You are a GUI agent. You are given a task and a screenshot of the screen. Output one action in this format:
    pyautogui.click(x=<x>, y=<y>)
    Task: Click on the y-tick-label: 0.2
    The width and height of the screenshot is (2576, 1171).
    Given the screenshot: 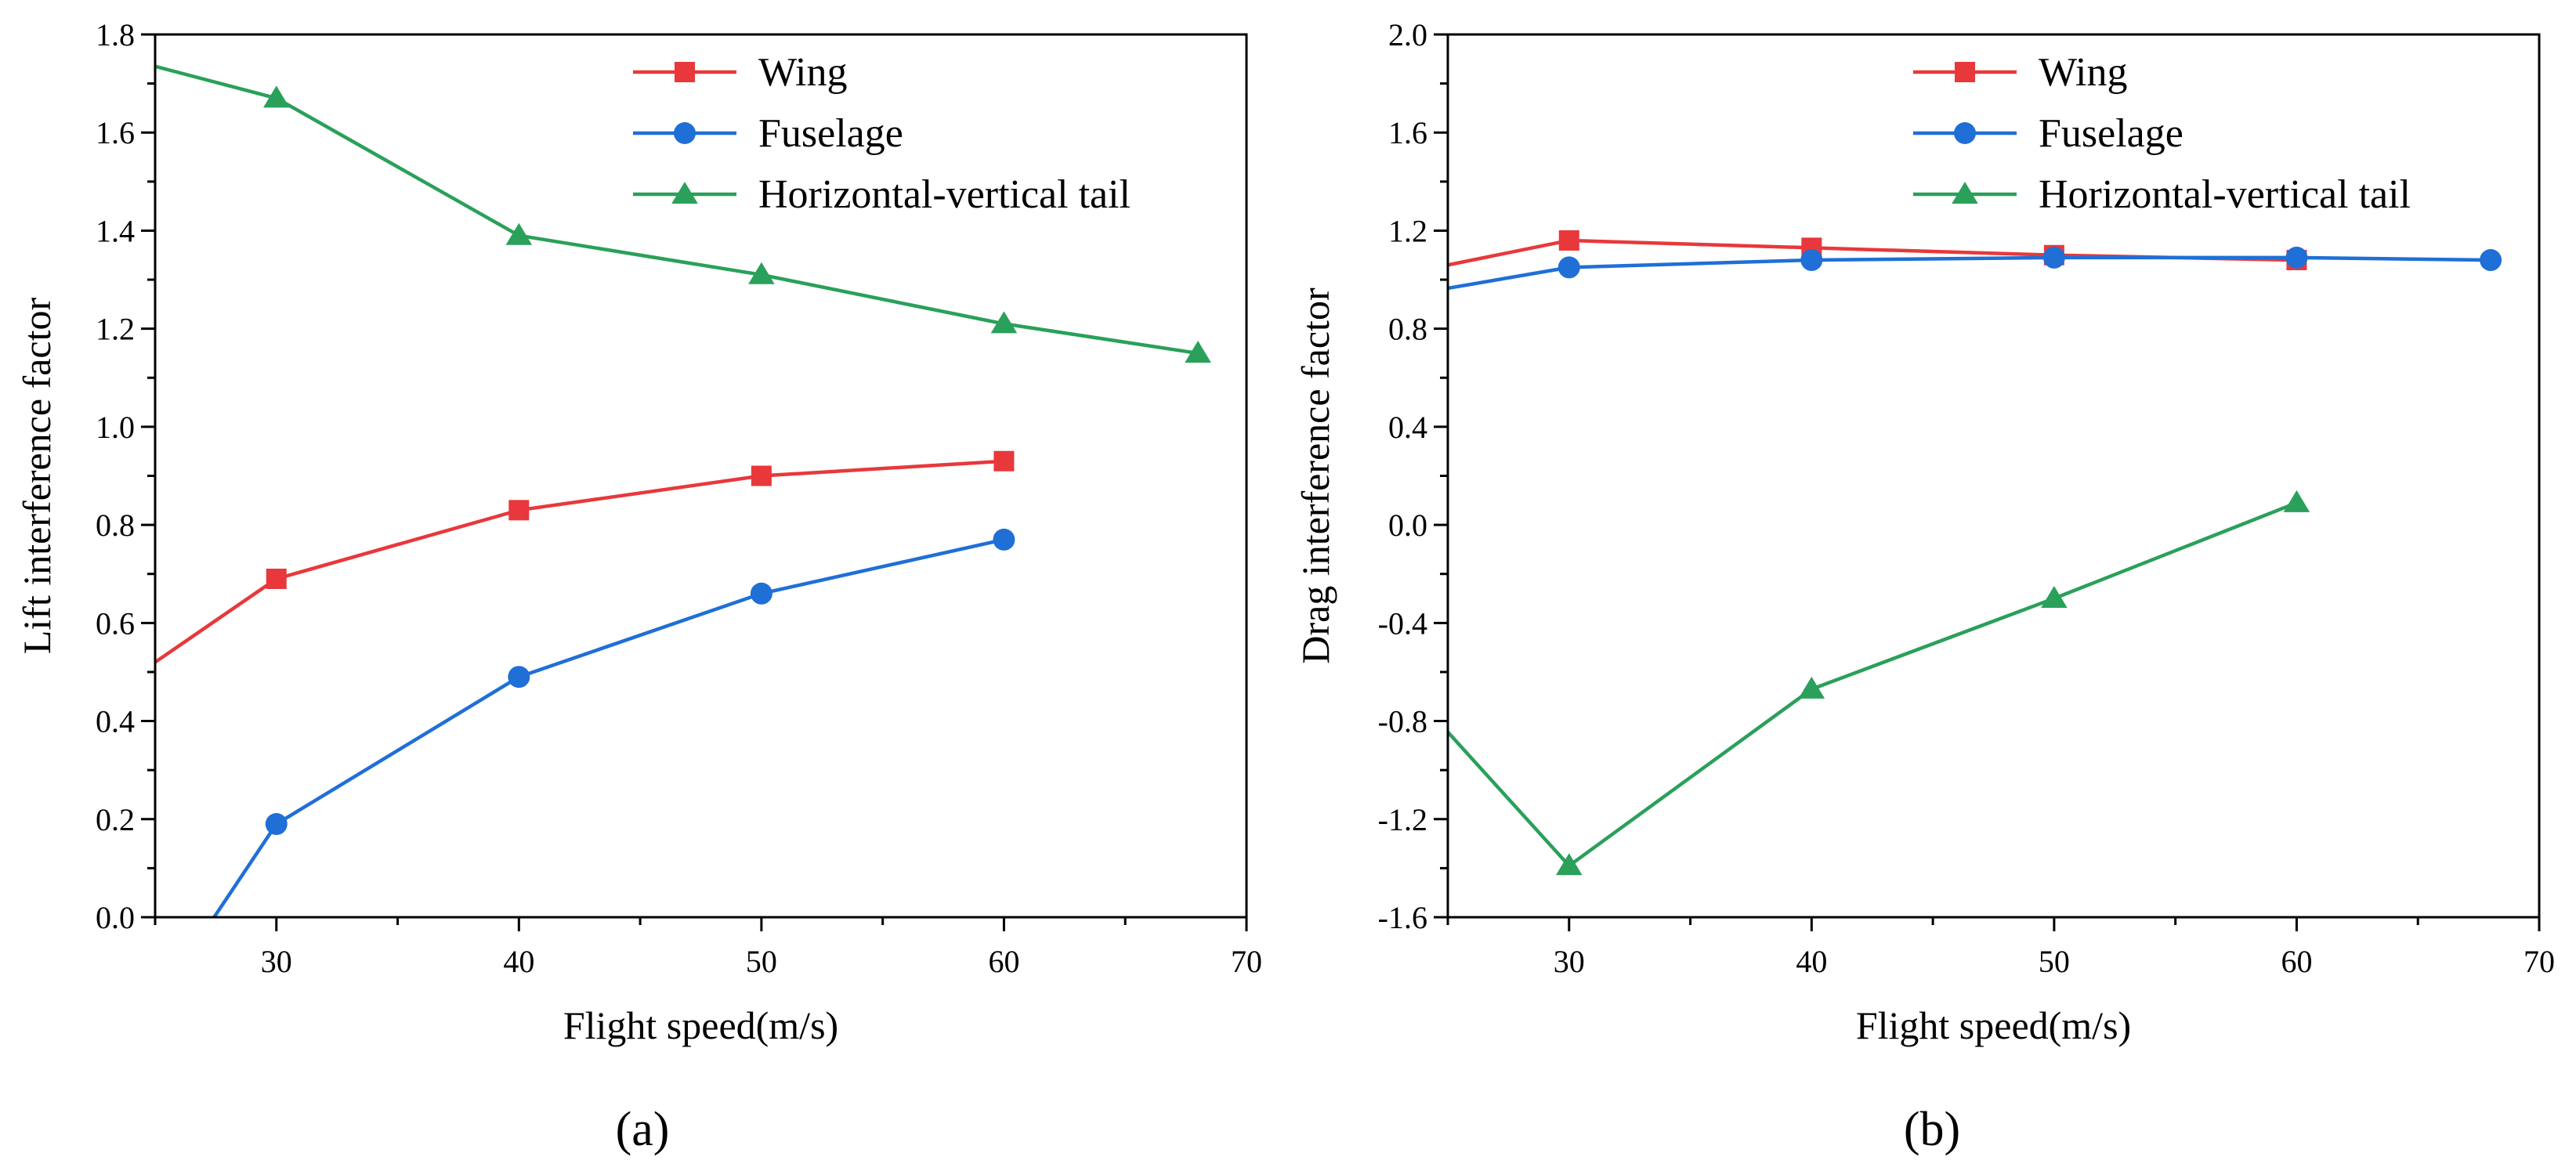 What is the action you would take?
    pyautogui.click(x=115, y=819)
    